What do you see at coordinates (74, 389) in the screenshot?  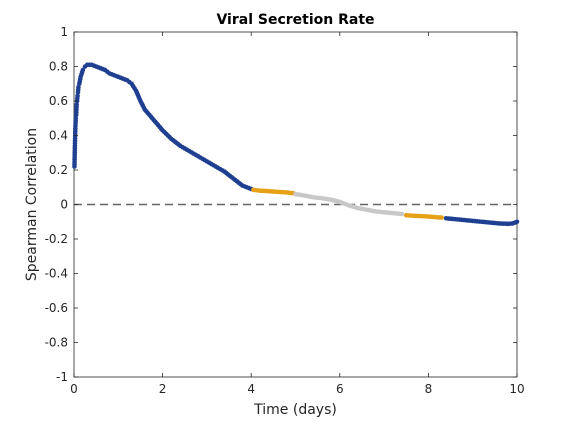 I see `x-tick-label: 0` at bounding box center [74, 389].